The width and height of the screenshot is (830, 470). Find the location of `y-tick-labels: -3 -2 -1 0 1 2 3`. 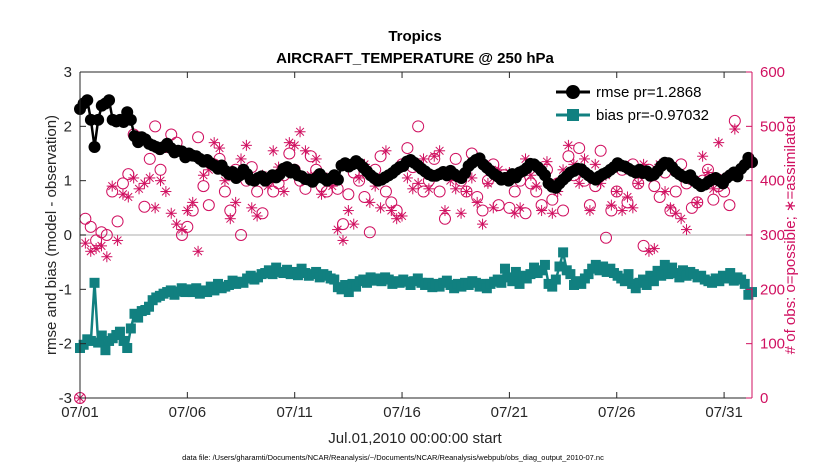

y-tick-labels: -3 -2 -1 0 1 2 3 is located at coordinates (72, 235).